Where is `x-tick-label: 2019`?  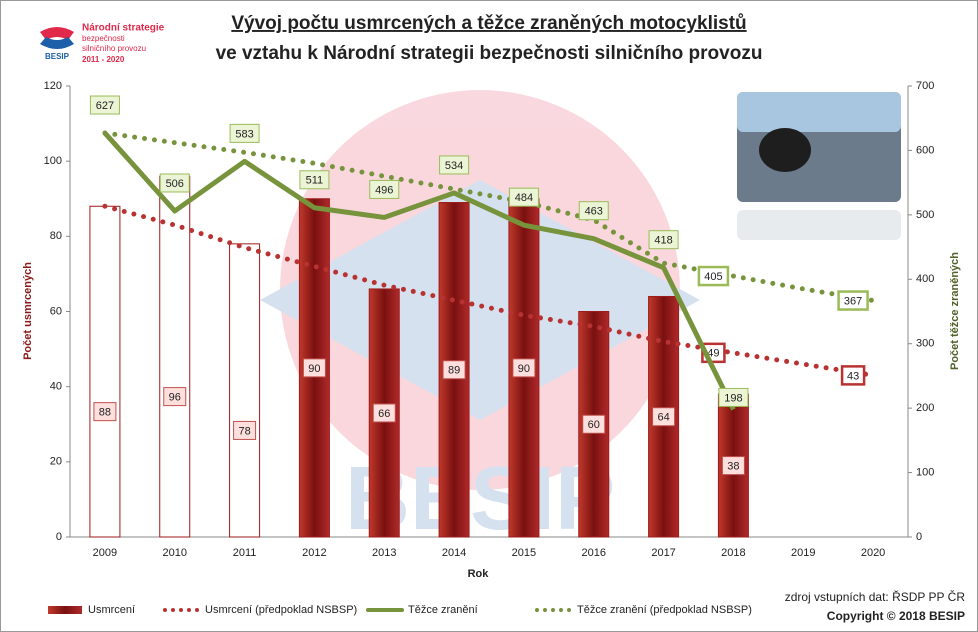 x-tick-label: 2019 is located at coordinates (803, 553).